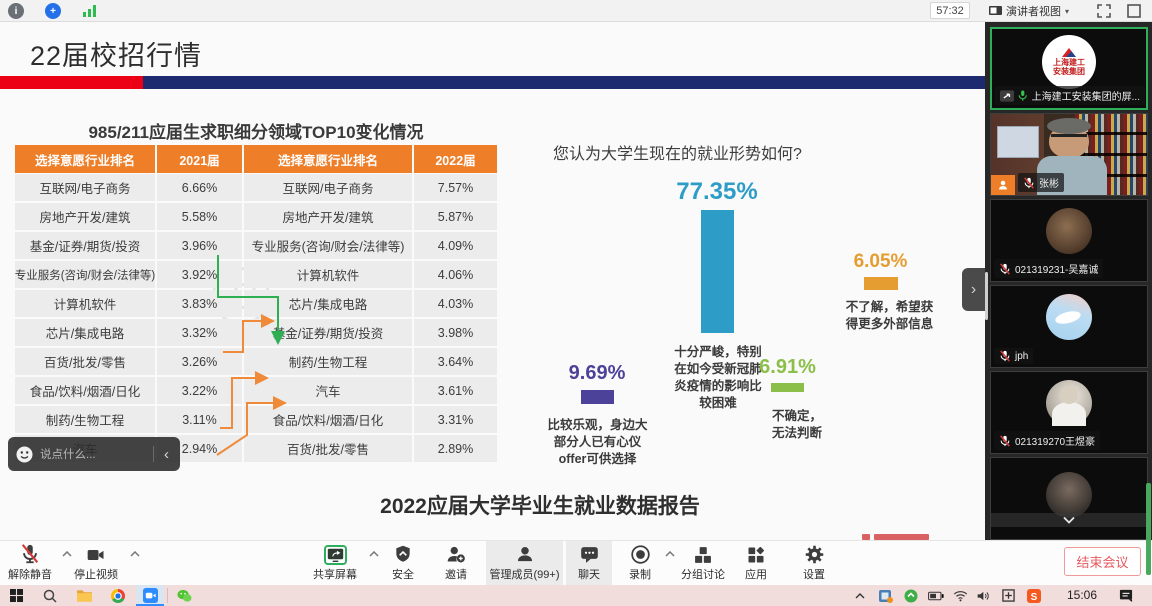  Describe the element at coordinates (16, 11) in the screenshot. I see `meeting-info-icon: i` at that location.